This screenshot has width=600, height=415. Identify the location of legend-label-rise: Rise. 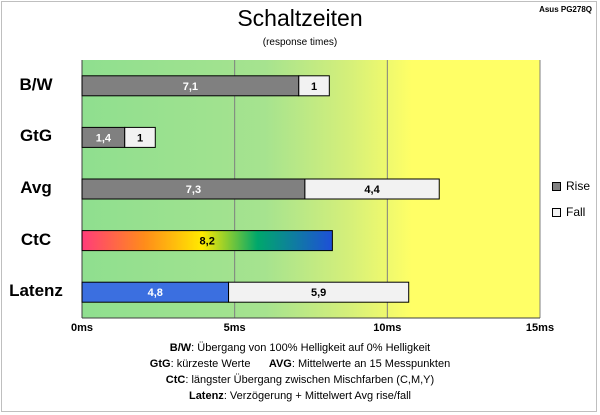
(578, 186).